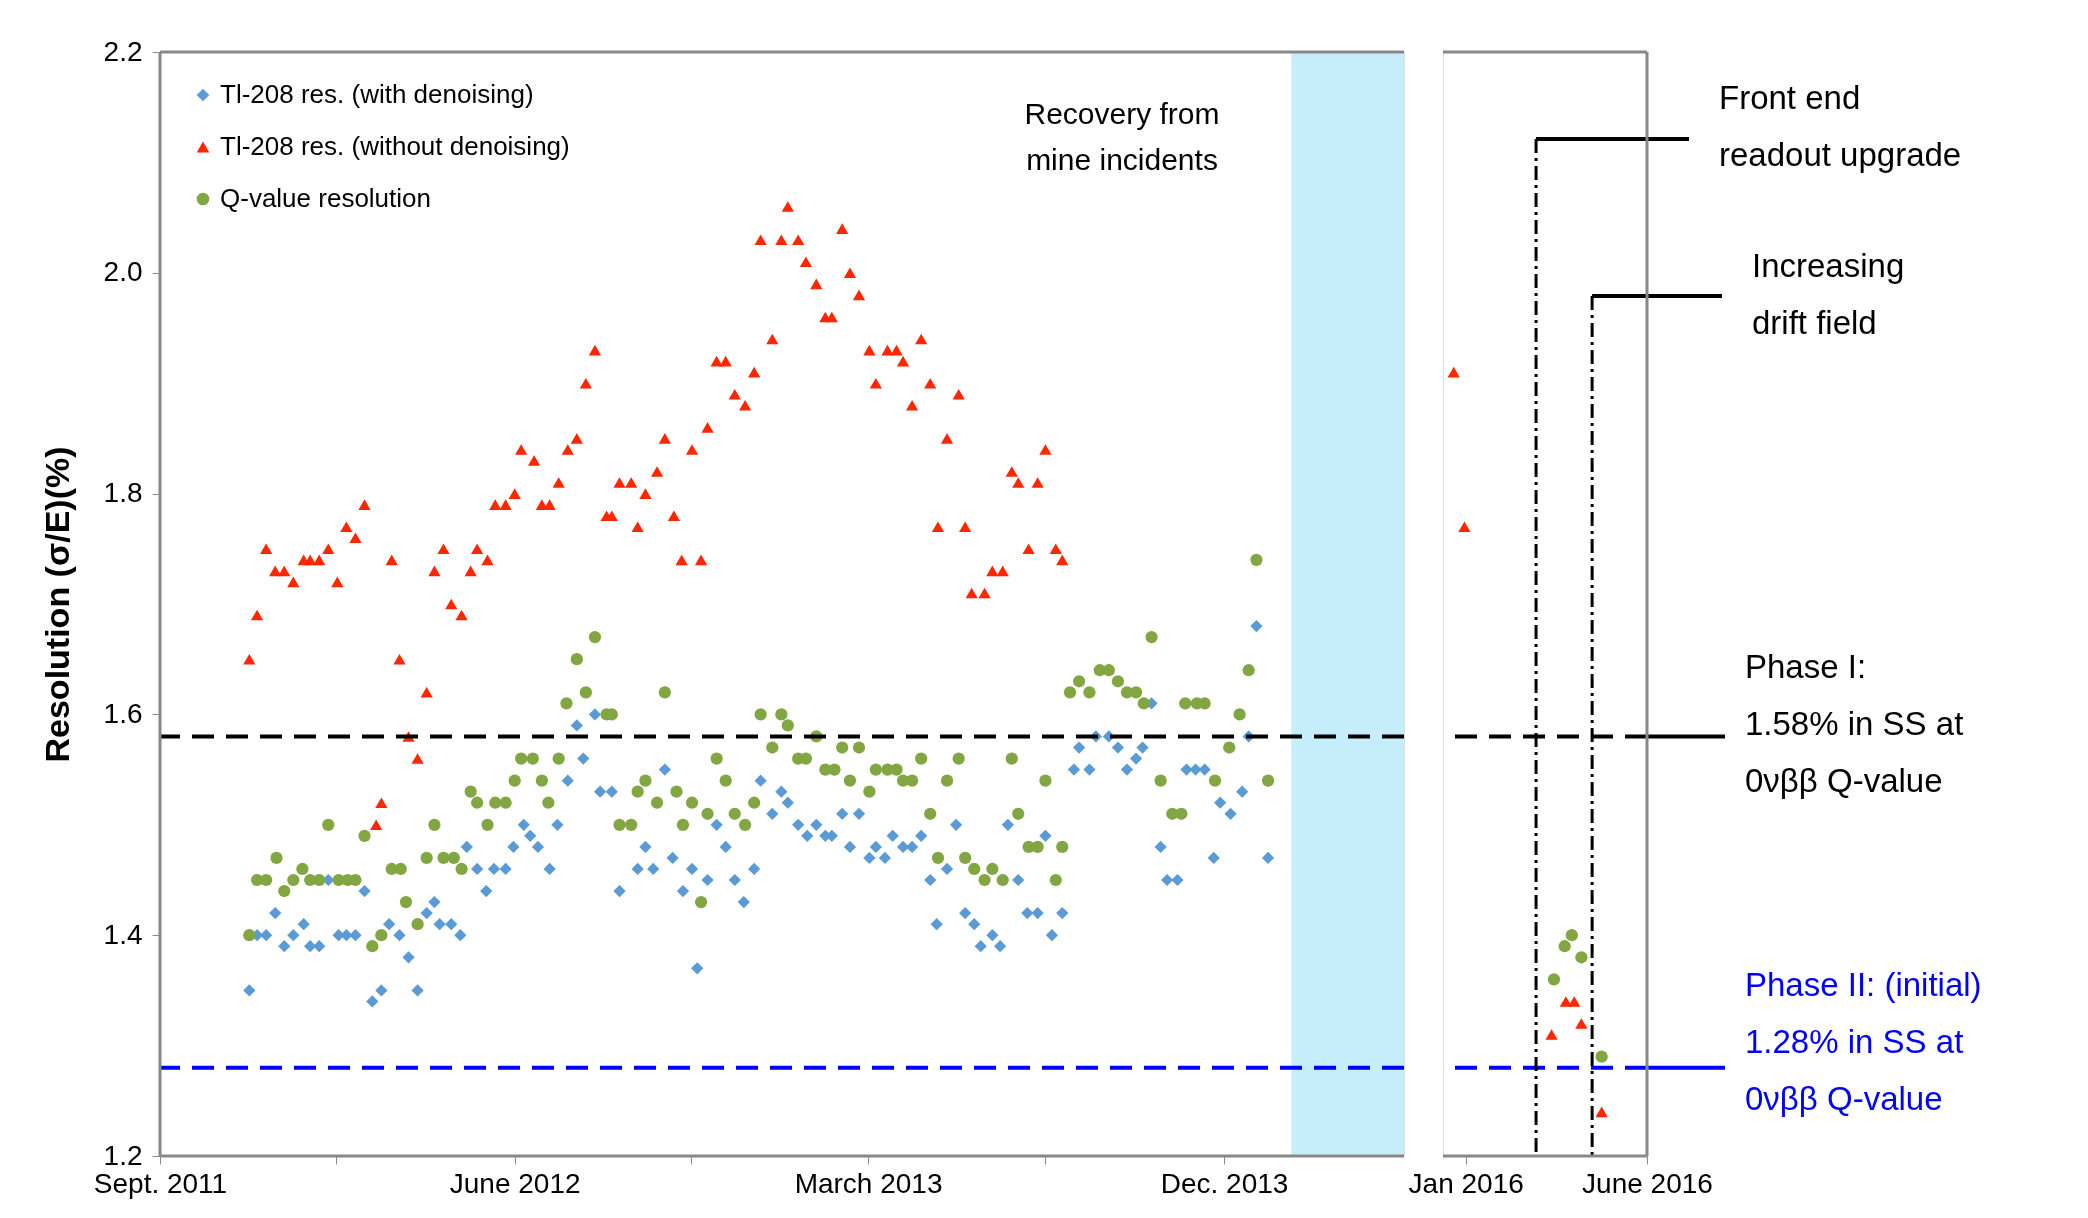 The height and width of the screenshot is (1218, 2088). I want to click on ref-line-label: Phase II: (initial) 1.28% in SS at 0νββ Q-value, so click(1863, 1041).